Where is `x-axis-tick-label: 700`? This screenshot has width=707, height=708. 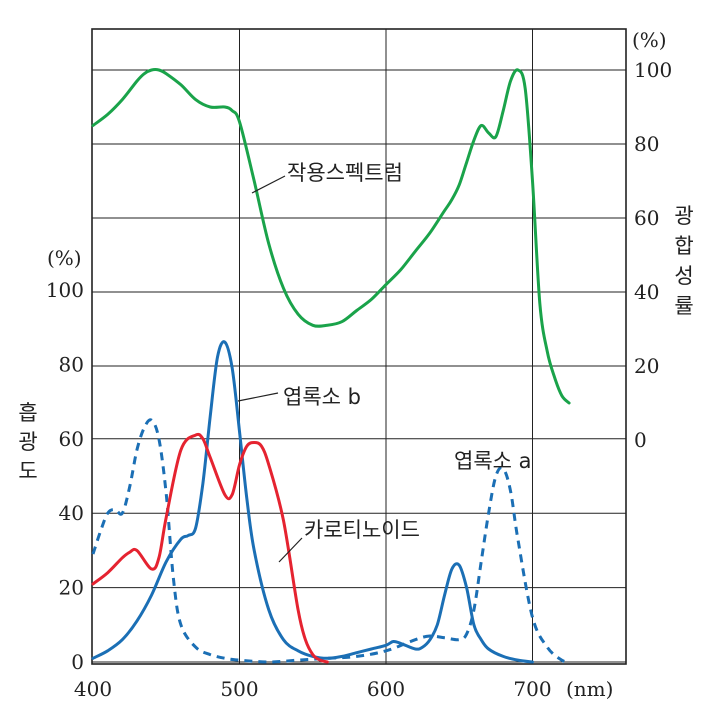 x-axis-tick-label: 700 is located at coordinates (532, 689).